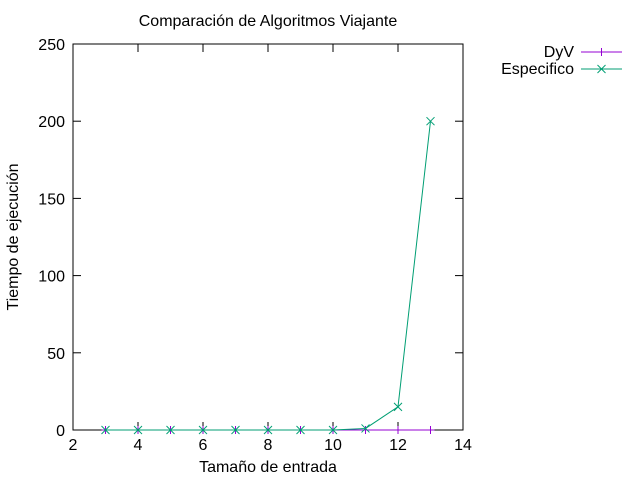  What do you see at coordinates (398, 445) in the screenshot?
I see `x-tick-label: 12` at bounding box center [398, 445].